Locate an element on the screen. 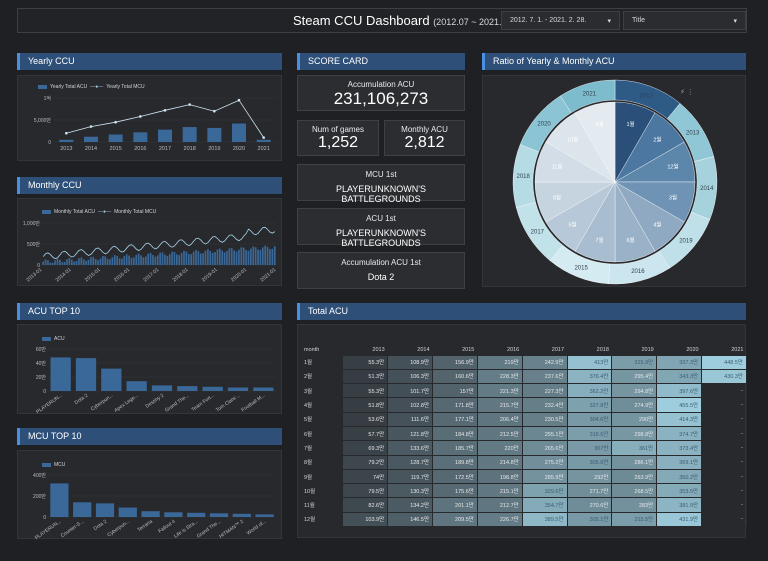  title-filter-dropdown: Title ▾ is located at coordinates (684, 20).